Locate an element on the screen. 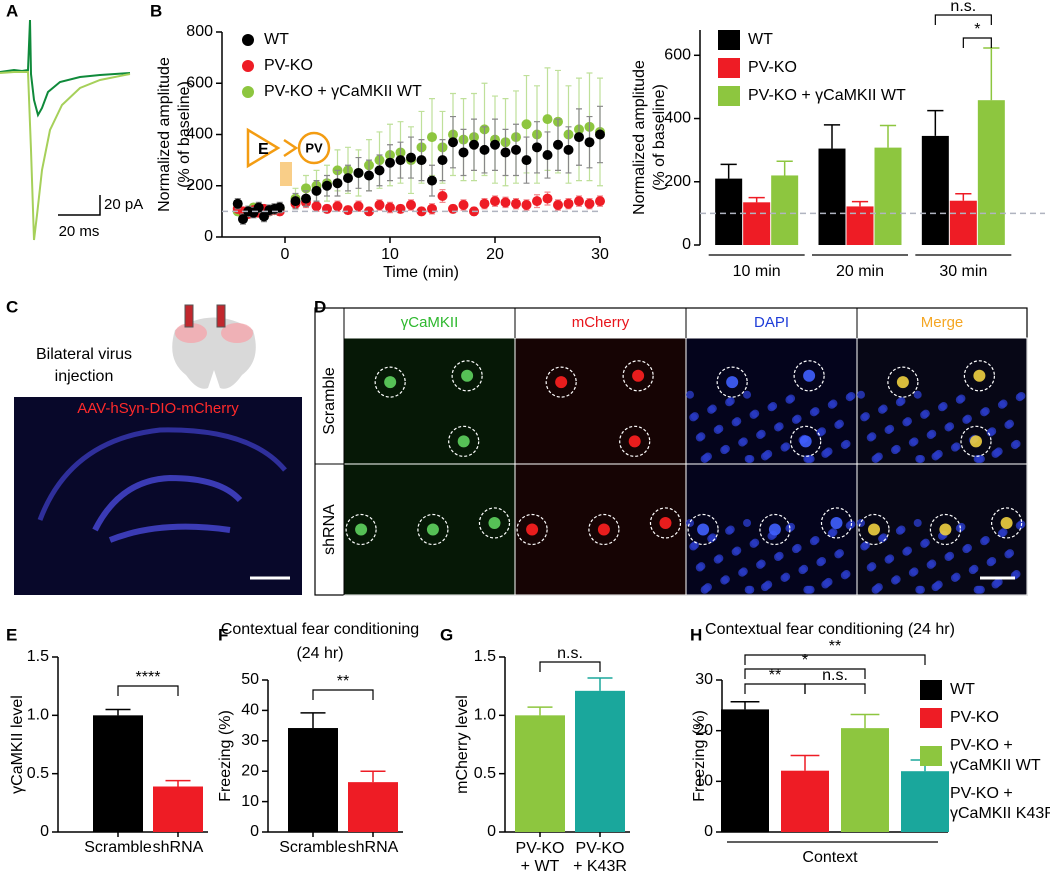 The image size is (1050, 872). micrograph is located at coordinates (600, 401).